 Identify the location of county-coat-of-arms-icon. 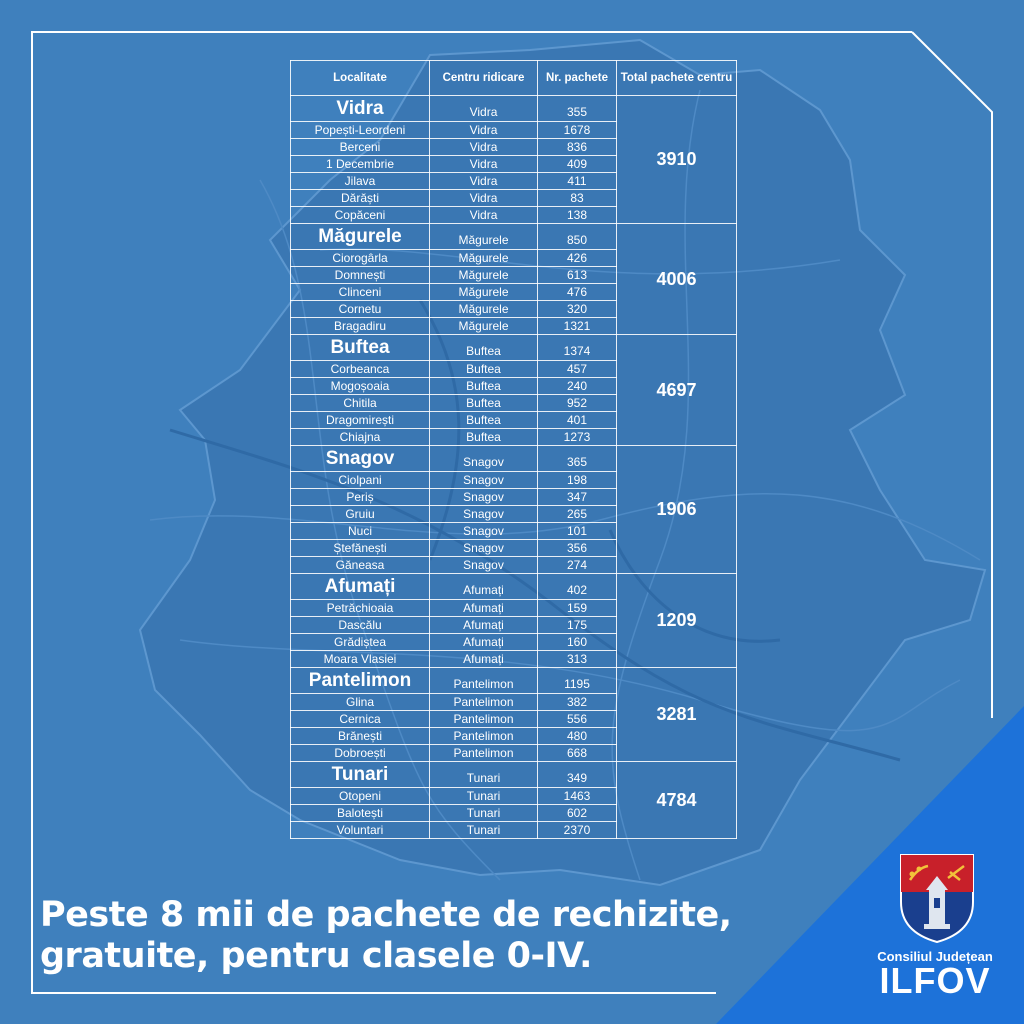
(937, 899).